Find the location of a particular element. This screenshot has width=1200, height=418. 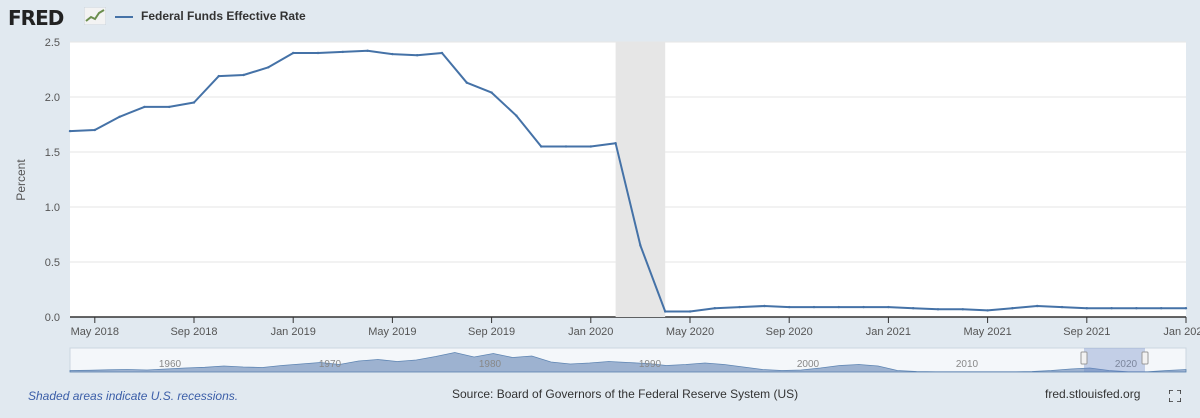

x-tick-label: Jan 2020 is located at coordinates (590, 332).